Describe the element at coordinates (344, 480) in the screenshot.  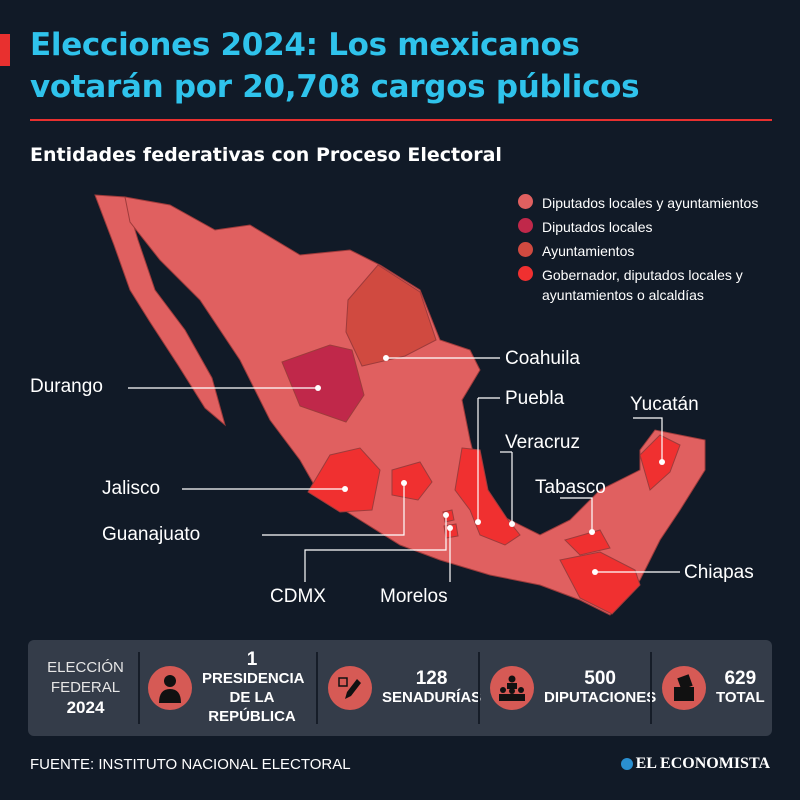
I see `state-jalisco` at that location.